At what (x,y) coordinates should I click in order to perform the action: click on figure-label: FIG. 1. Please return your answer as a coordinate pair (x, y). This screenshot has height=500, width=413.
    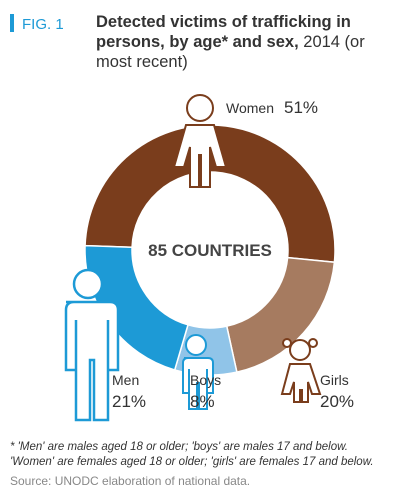
    Looking at the image, I should click on (43, 24).